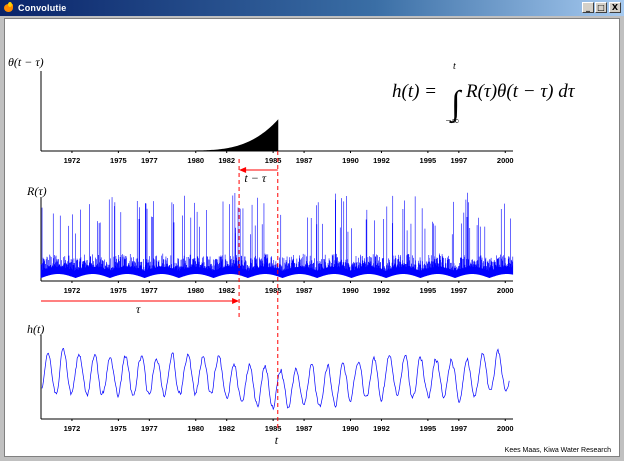 This screenshot has width=624, height=461. What do you see at coordinates (9, 8) in the screenshot?
I see `app-icon` at bounding box center [9, 8].